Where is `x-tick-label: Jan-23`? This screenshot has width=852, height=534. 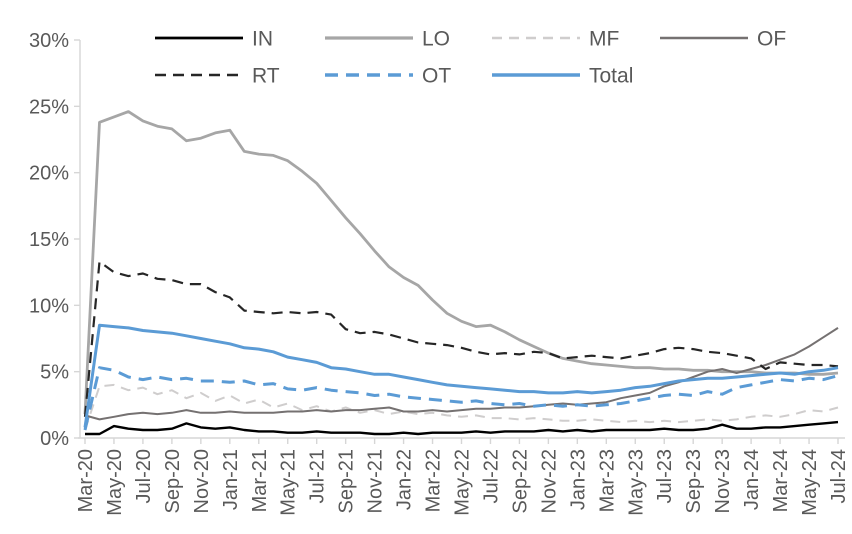
x-tick-label: Jan-23 is located at coordinates (578, 479).